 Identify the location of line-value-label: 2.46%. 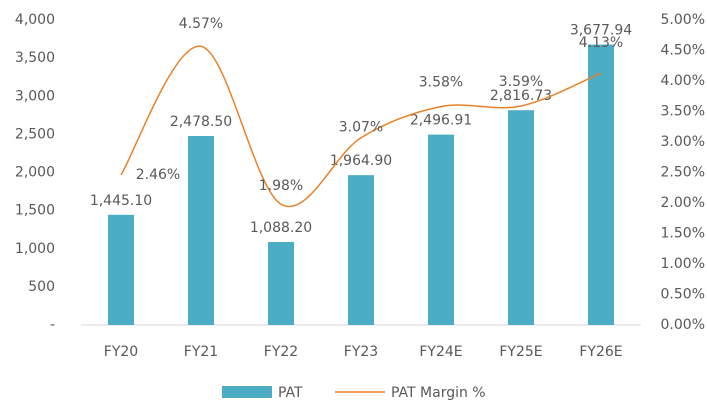
(158, 175).